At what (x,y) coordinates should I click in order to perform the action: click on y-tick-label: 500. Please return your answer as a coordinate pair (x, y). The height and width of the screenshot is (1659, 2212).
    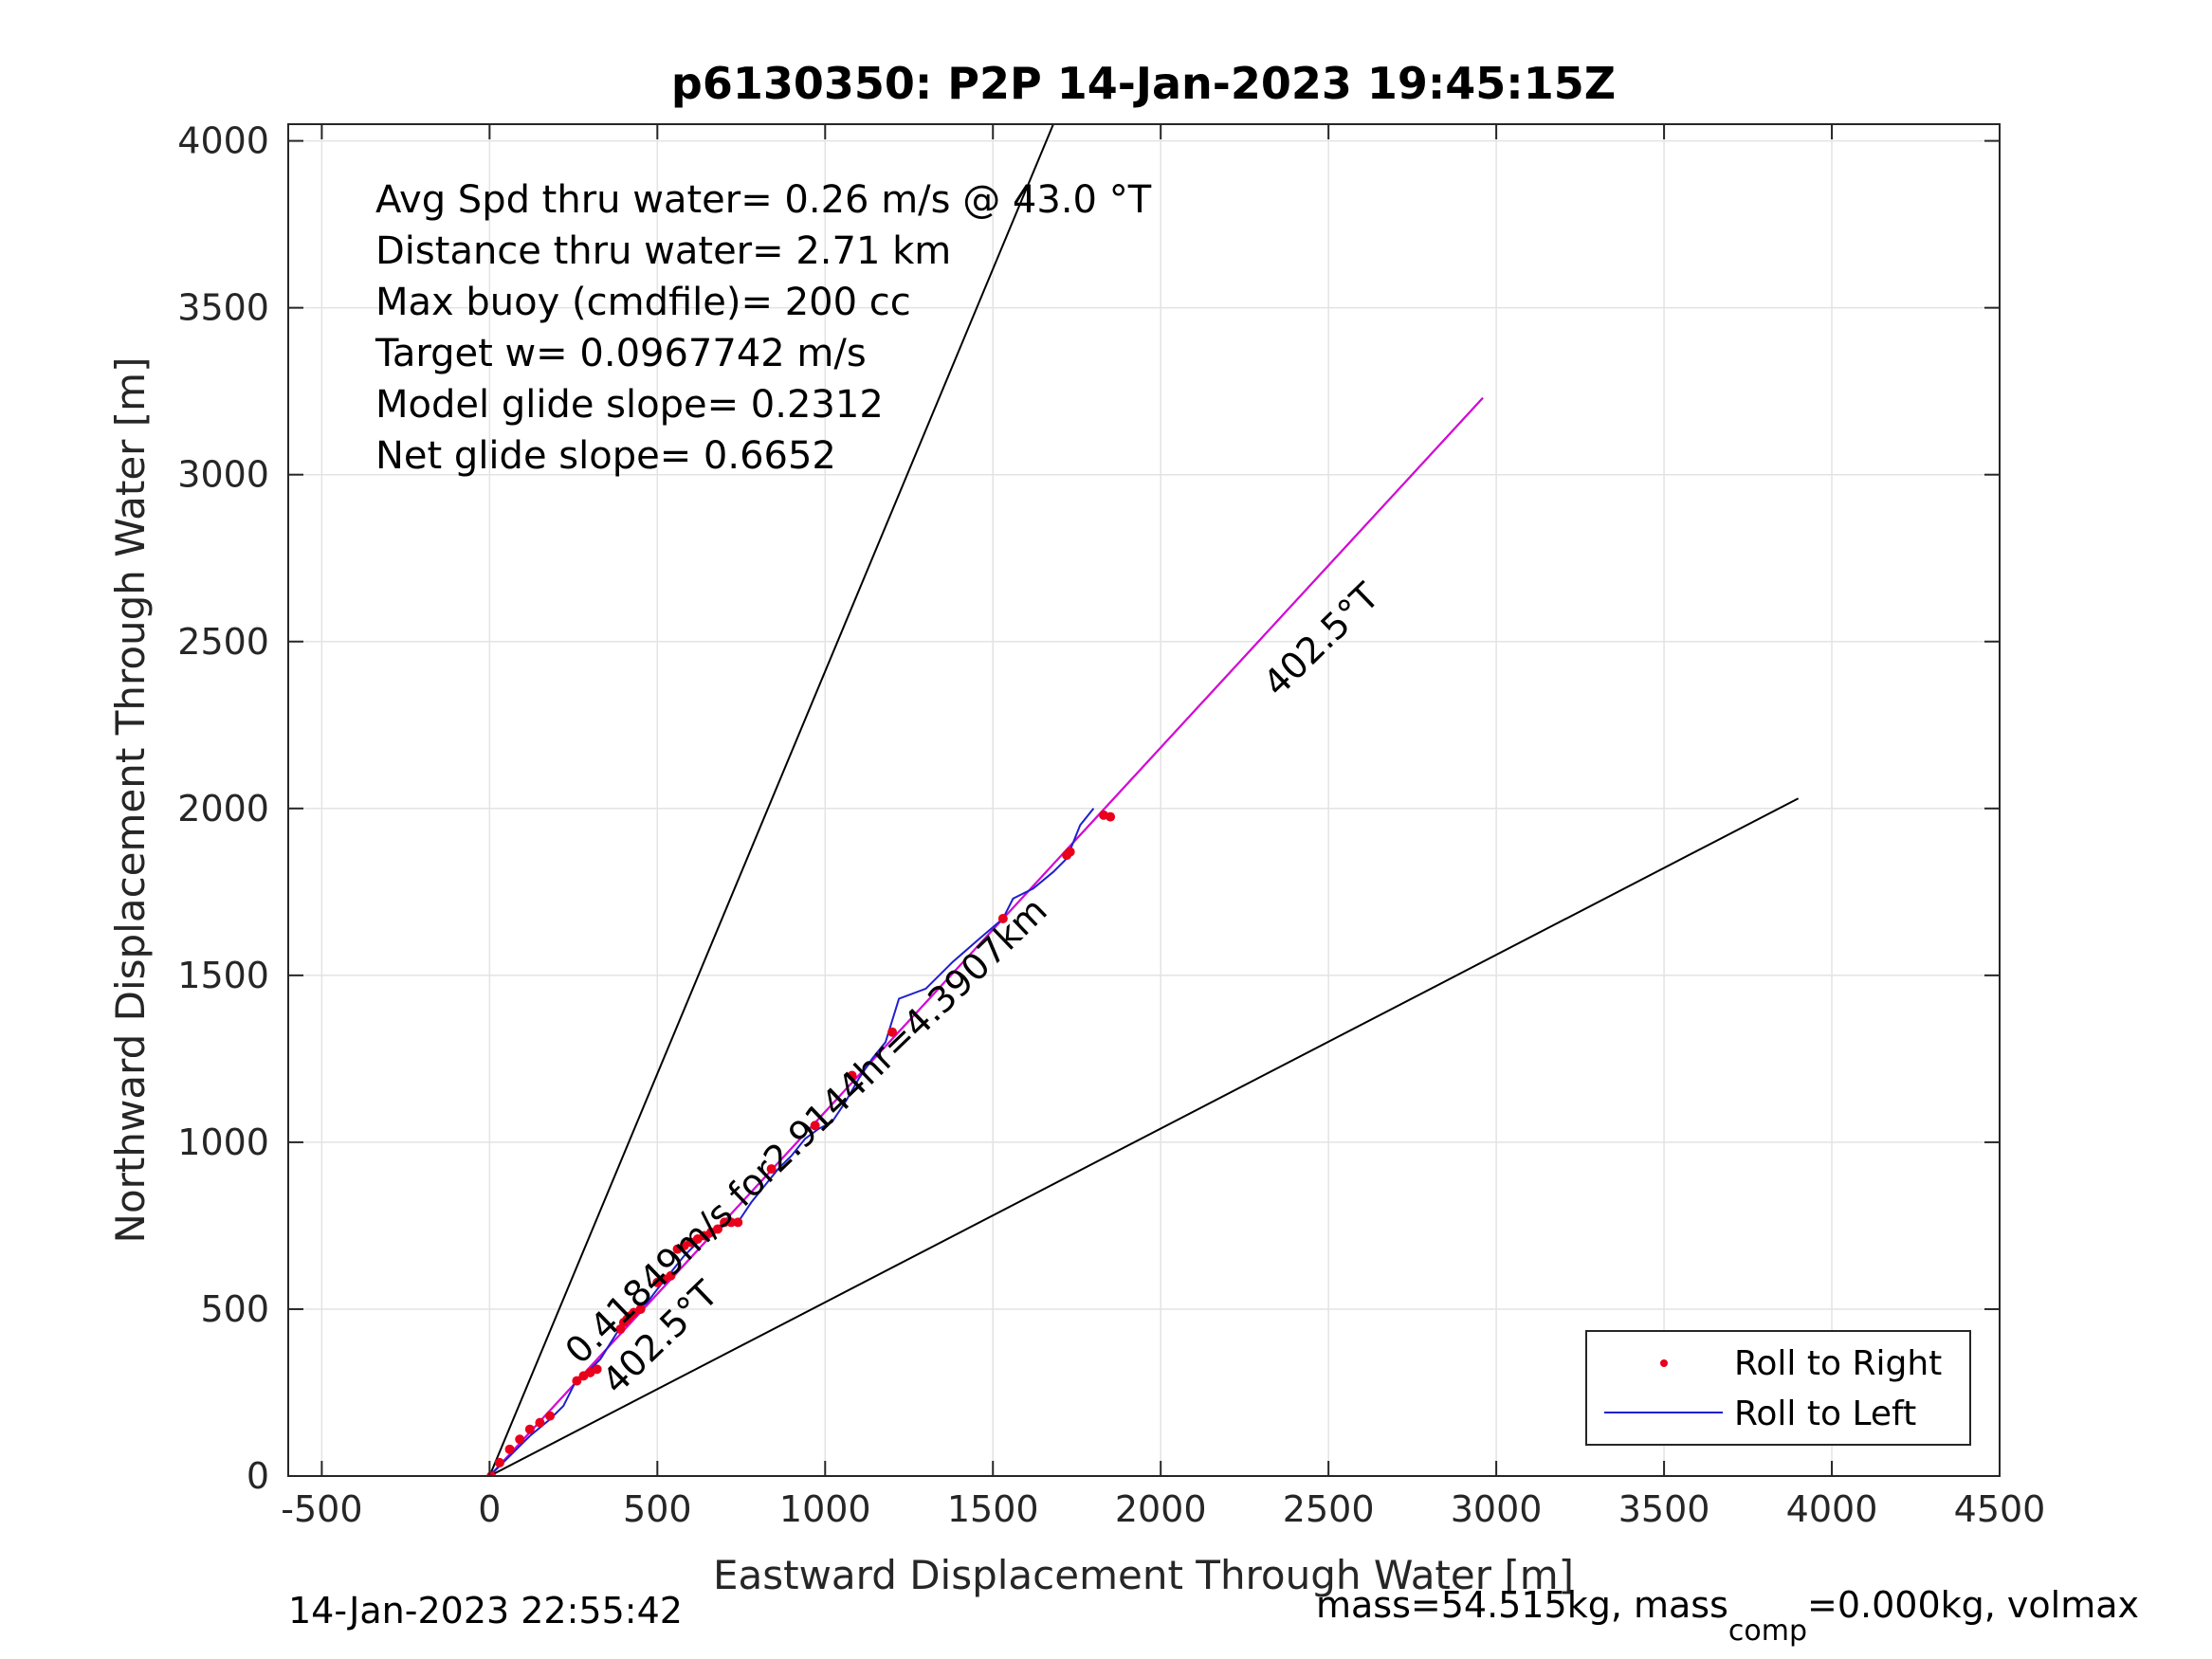
    Looking at the image, I should click on (234, 1309).